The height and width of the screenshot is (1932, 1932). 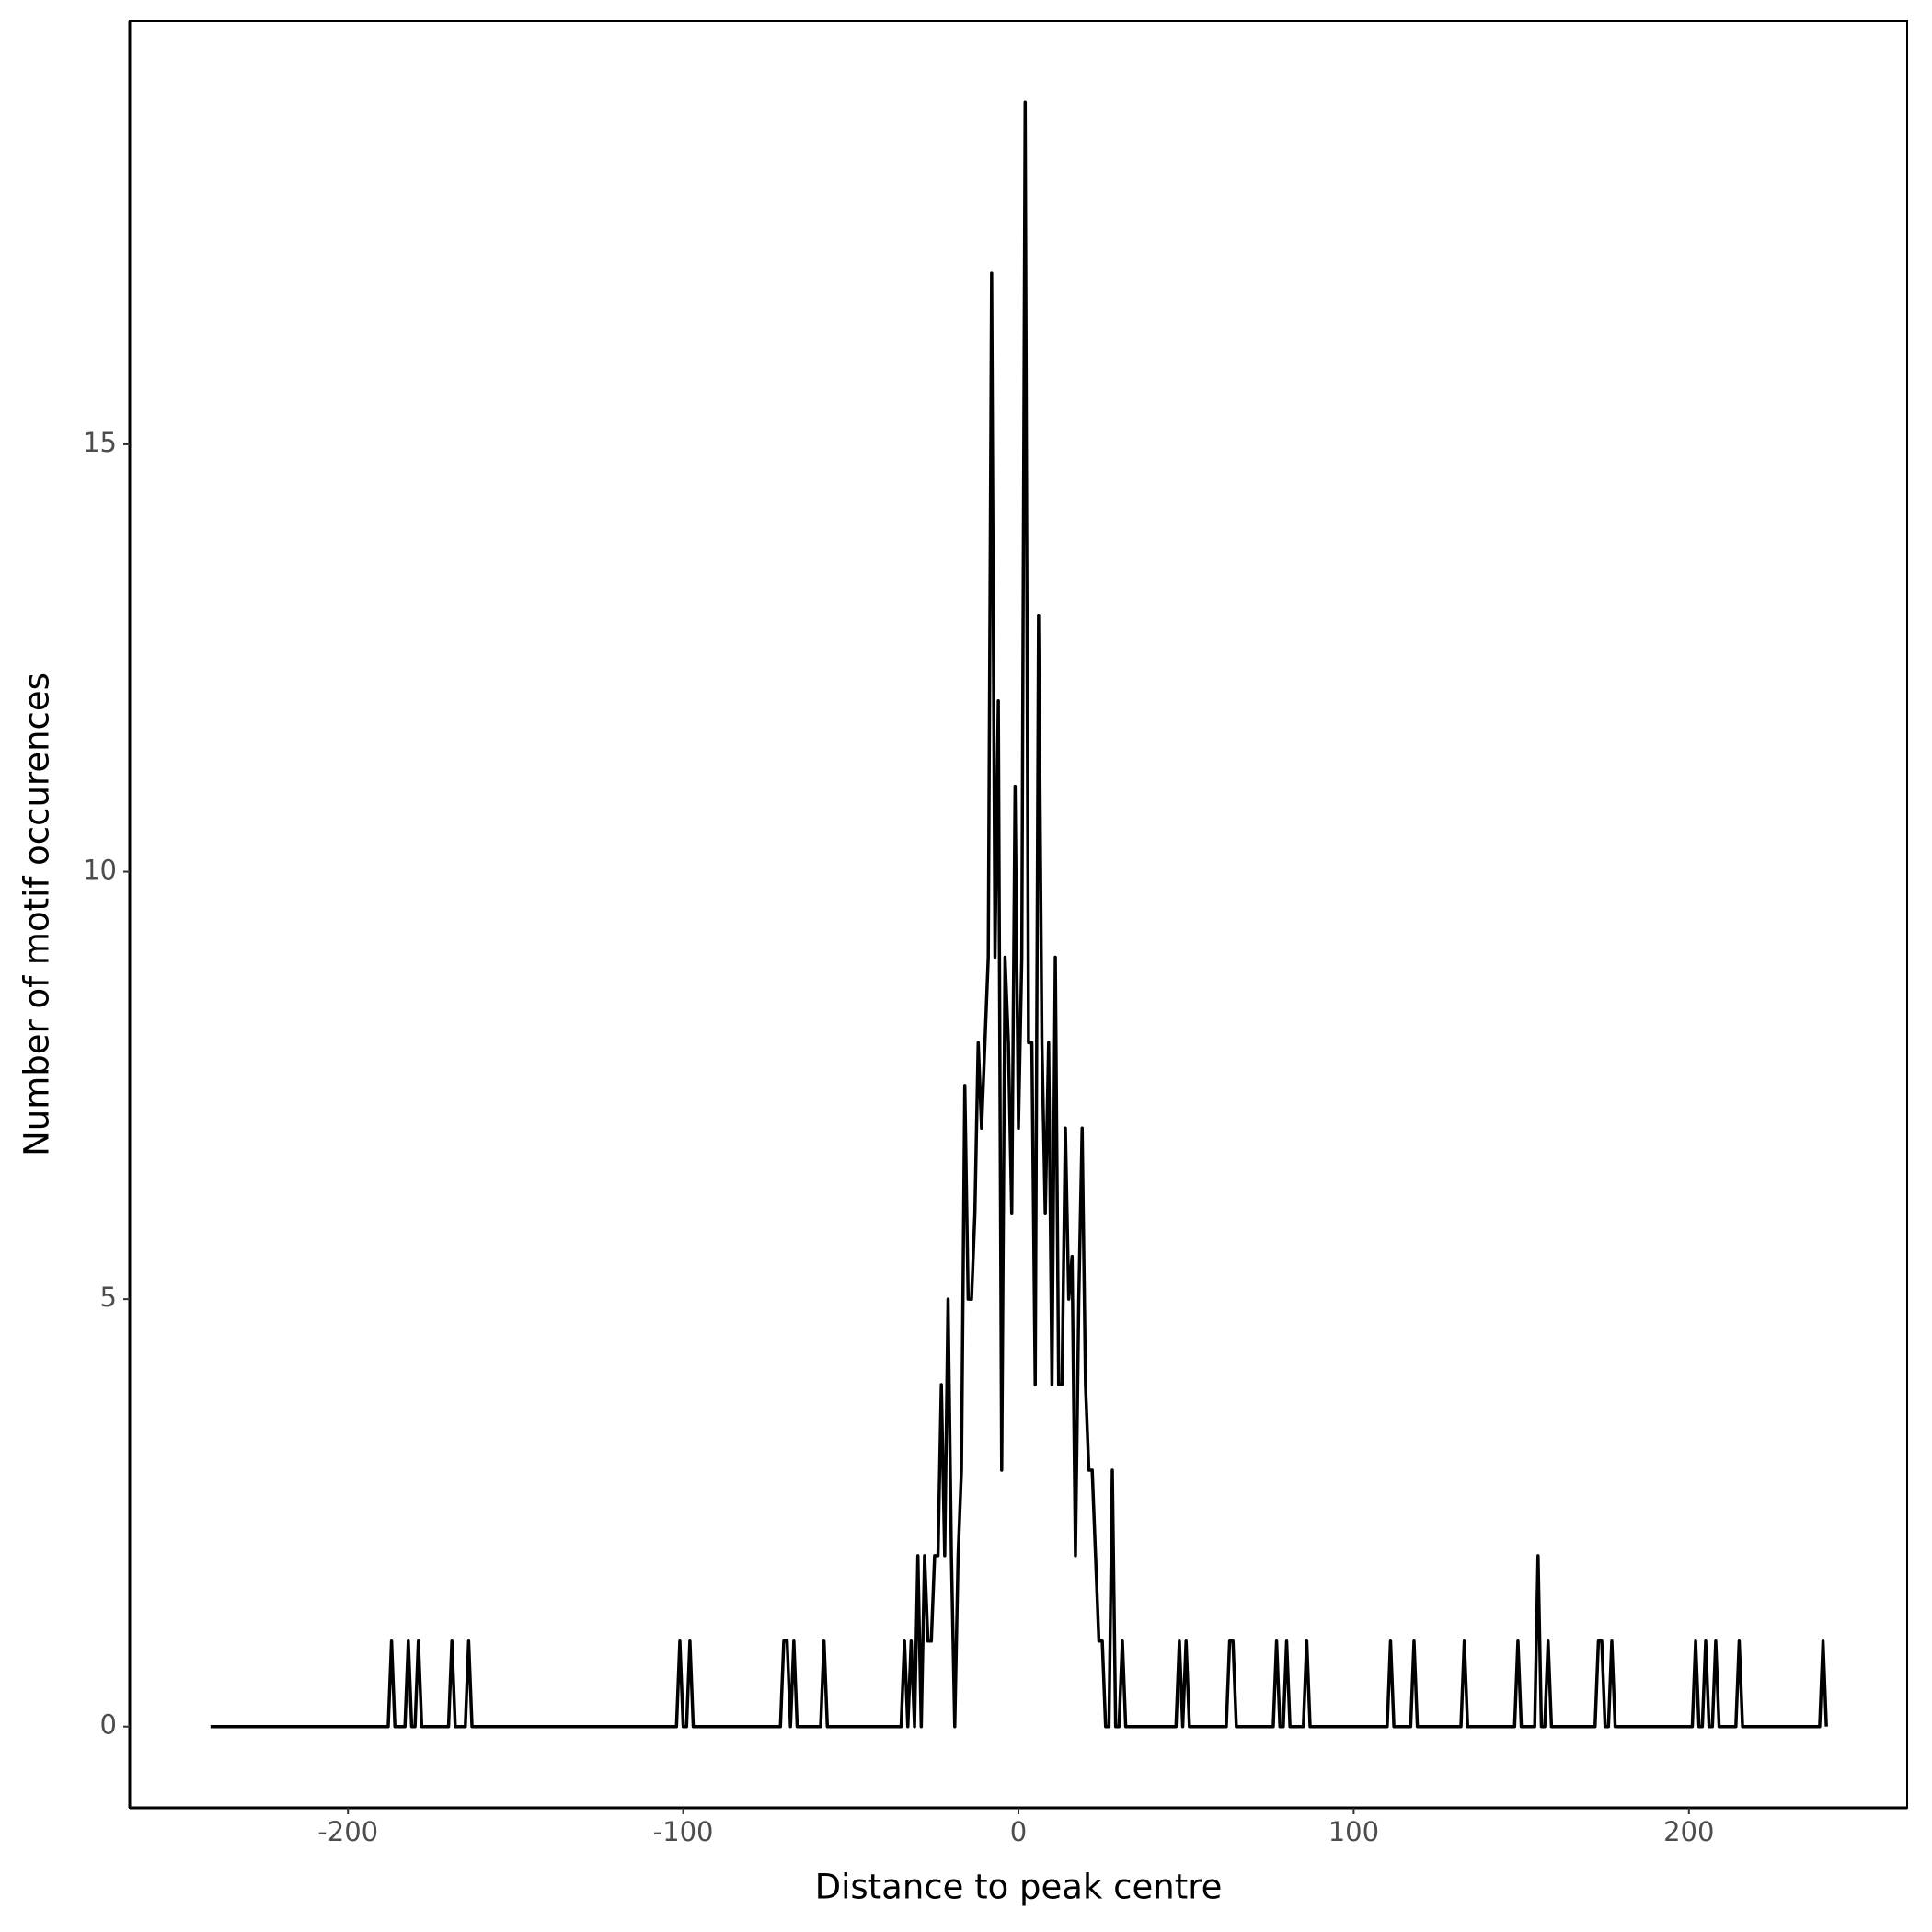 What do you see at coordinates (1019, 1887) in the screenshot?
I see `x-axis-title: Distance to peak centre` at bounding box center [1019, 1887].